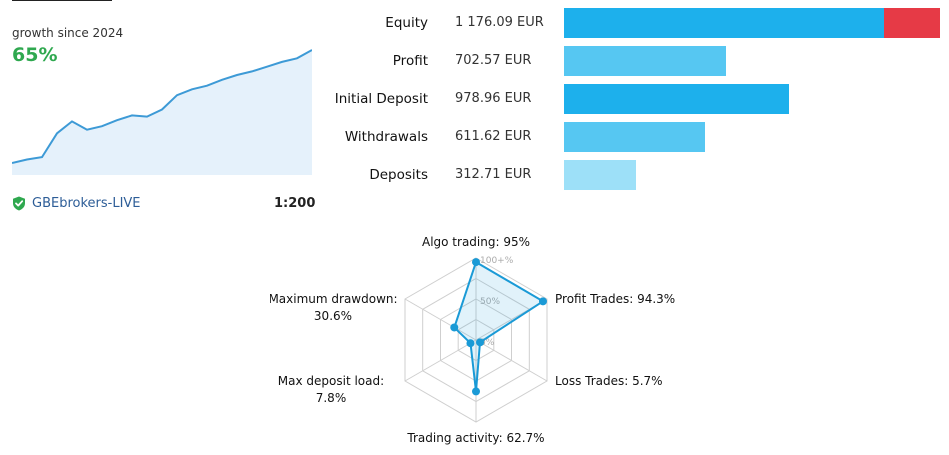 This screenshot has width=949, height=455. I want to click on stat-row-deposits: Deposits 312.71 EUR, so click(630, 175).